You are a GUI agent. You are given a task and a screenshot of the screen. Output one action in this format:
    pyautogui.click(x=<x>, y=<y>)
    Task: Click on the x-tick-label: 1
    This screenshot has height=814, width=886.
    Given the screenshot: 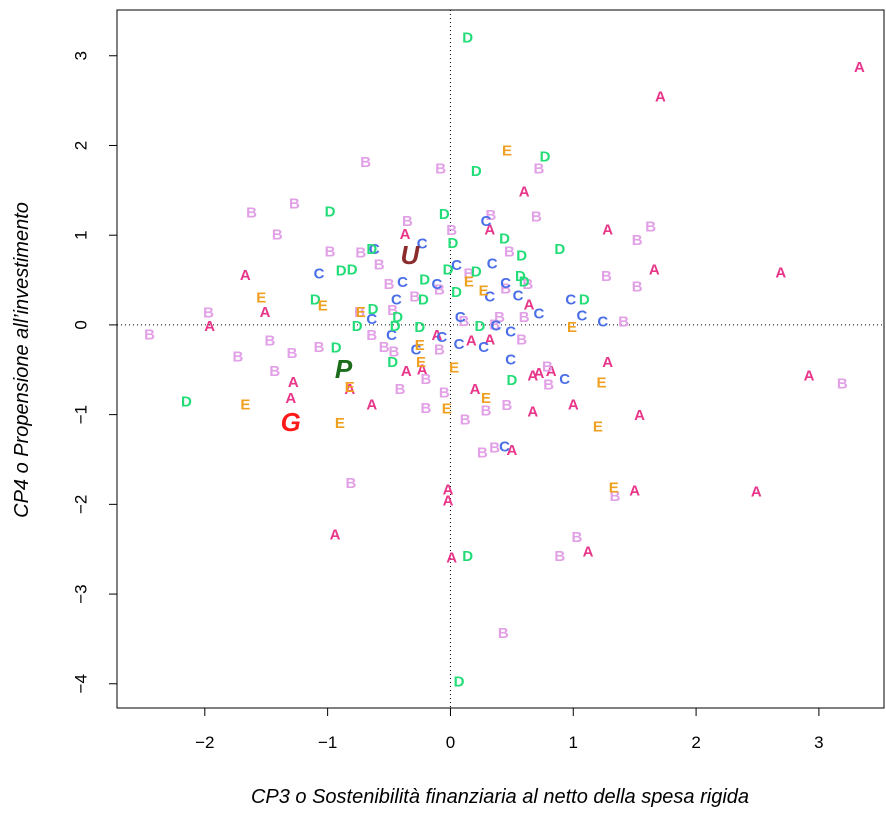 What is the action you would take?
    pyautogui.click(x=573, y=742)
    